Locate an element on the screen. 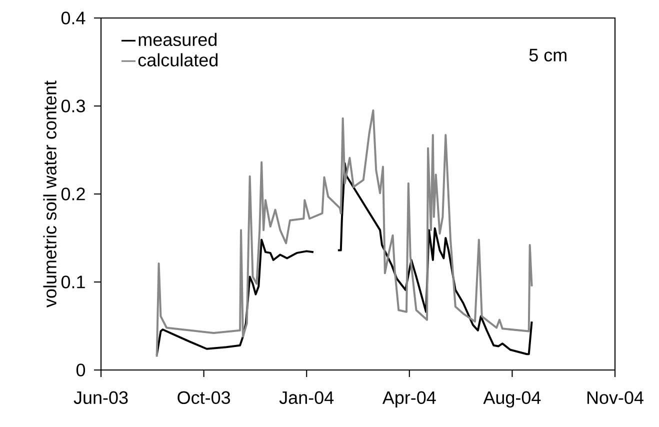 Image resolution: width=659 pixels, height=427 pixels. y-tick-label: 0.1 is located at coordinates (73, 282).